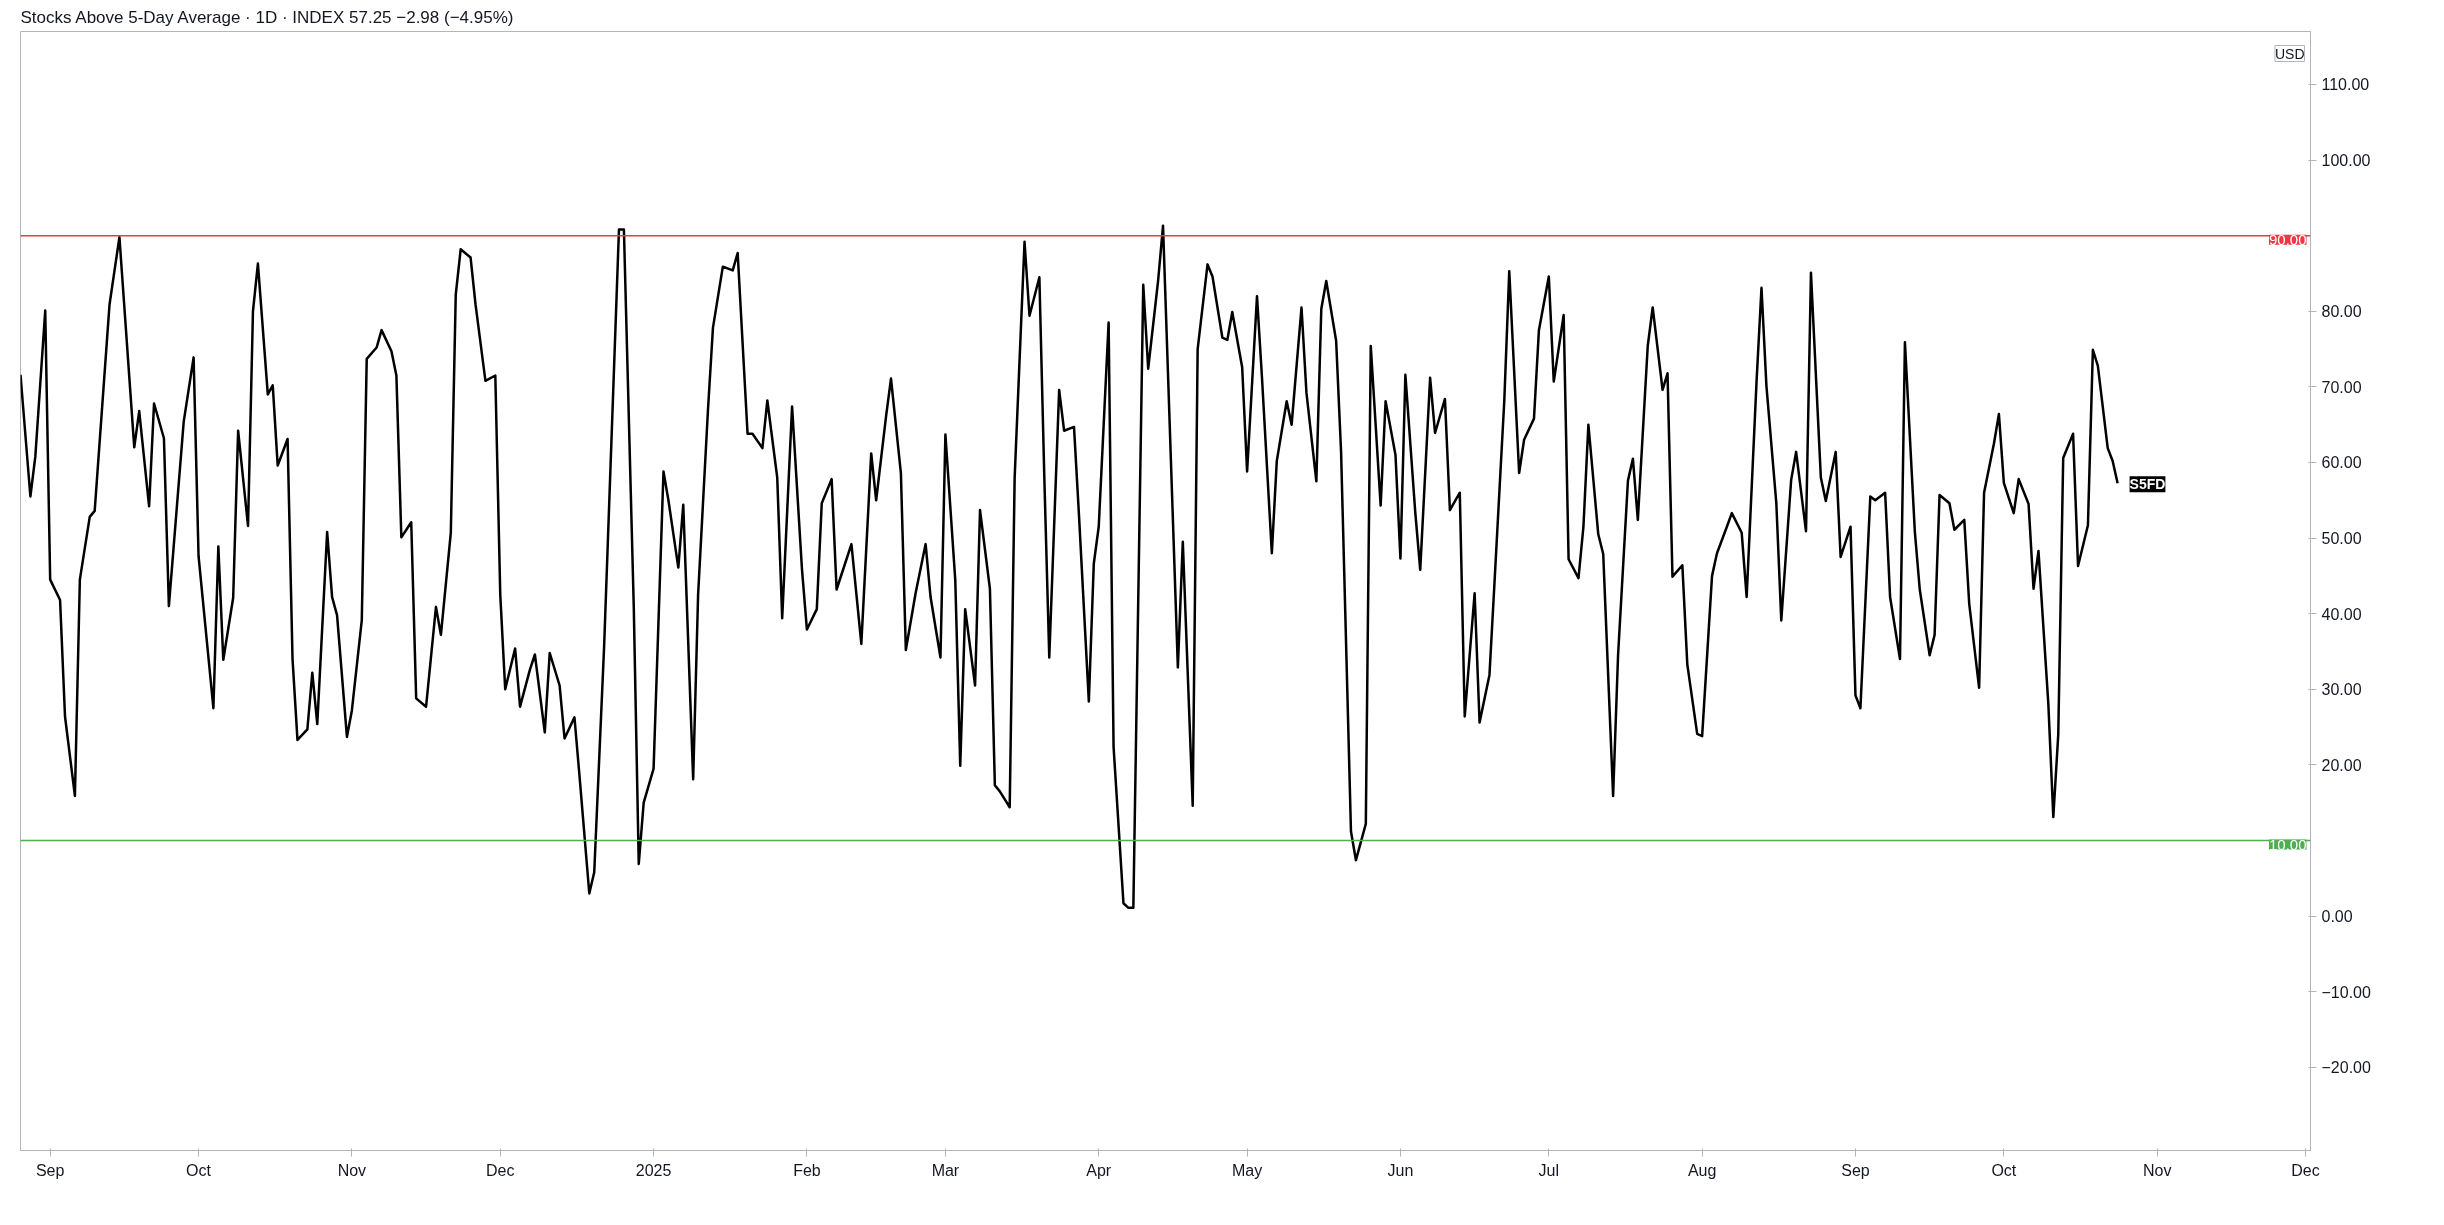 Image resolution: width=2444 pixels, height=1225 pixels. Describe the element at coordinates (2346, 161) in the screenshot. I see `y-tick-label: 100.00` at that location.